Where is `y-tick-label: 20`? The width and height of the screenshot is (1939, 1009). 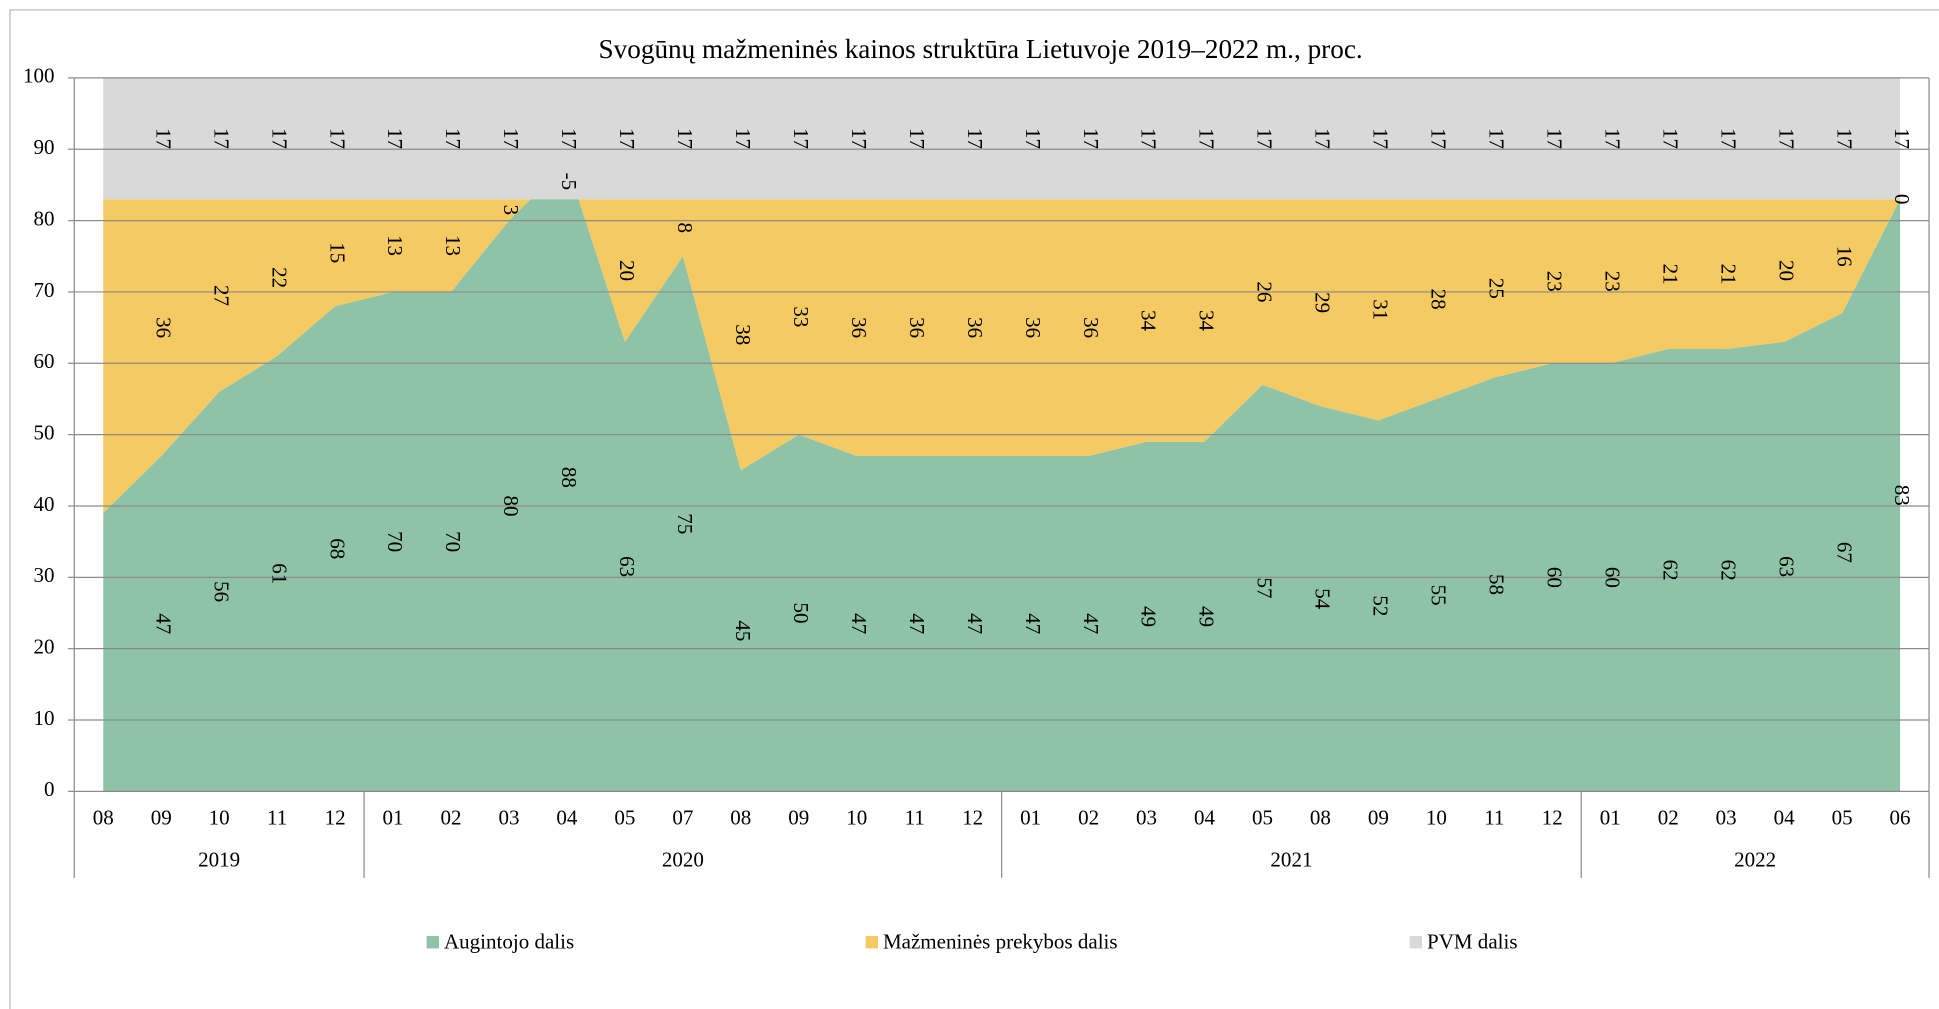 y-tick-label: 20 is located at coordinates (43, 647).